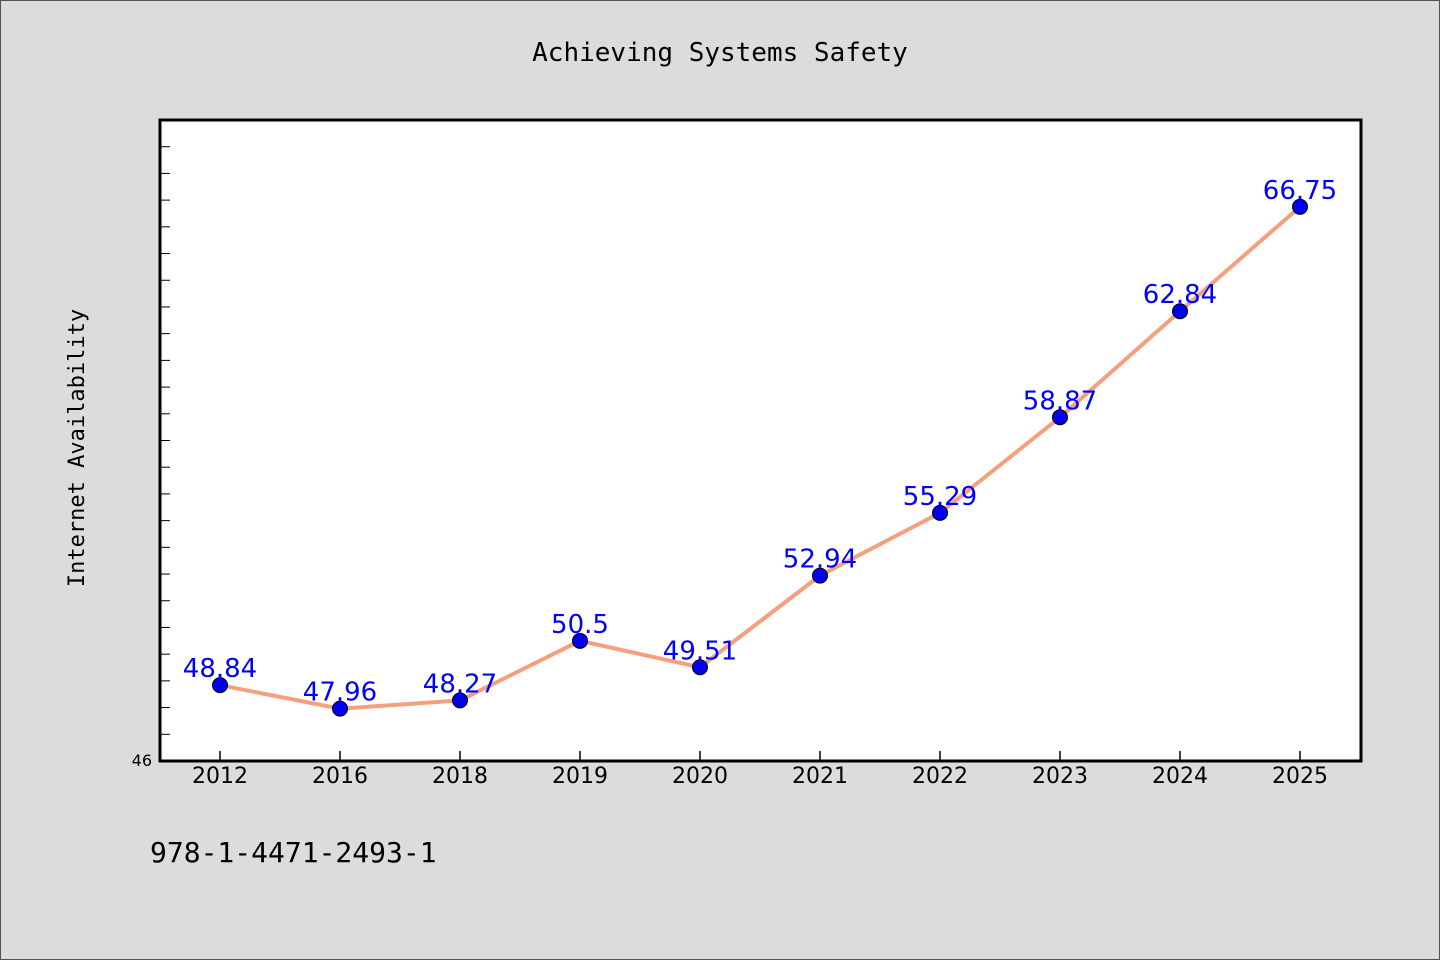  Describe the element at coordinates (720, 53) in the screenshot. I see `chart-title: Achieving Systems Safety` at that location.